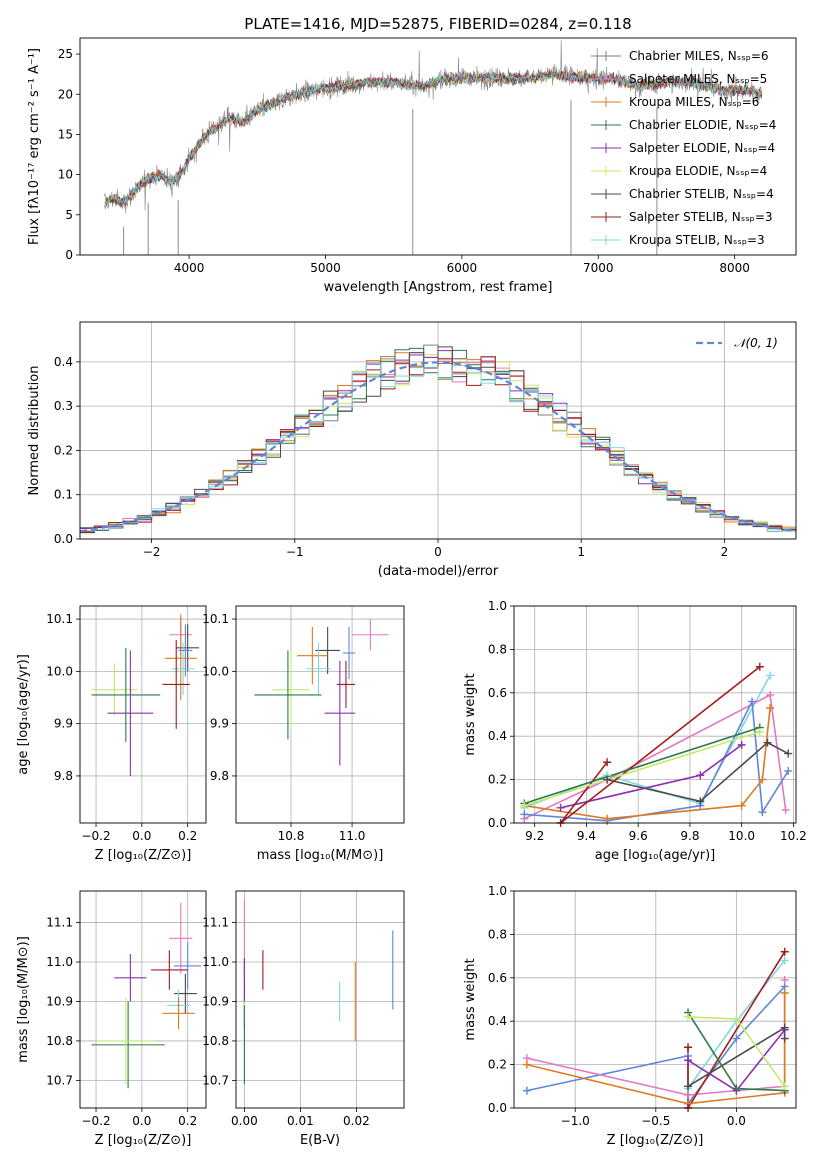 Image resolution: width=819 pixels, height=1170 pixels. I want to click on x-tick-label: 11.0, so click(352, 836).